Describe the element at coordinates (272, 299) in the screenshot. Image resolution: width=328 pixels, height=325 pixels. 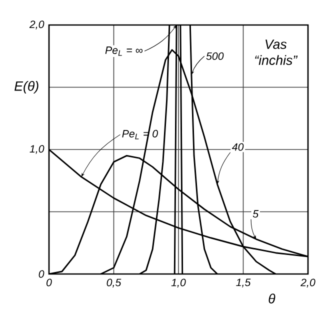
I see `x-axis-title: θ` at that location.